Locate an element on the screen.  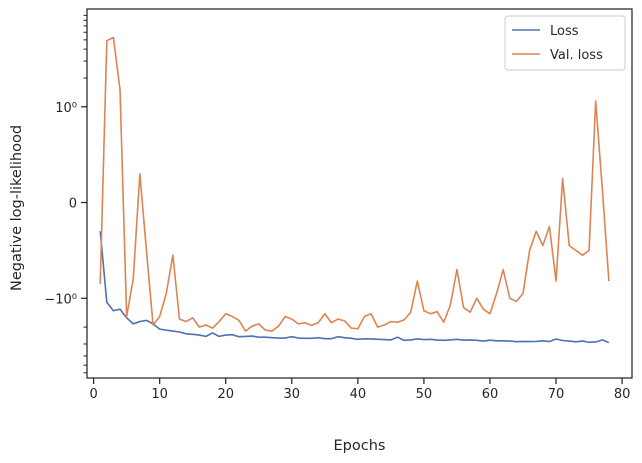
x-tick-label: 80 is located at coordinates (622, 394).